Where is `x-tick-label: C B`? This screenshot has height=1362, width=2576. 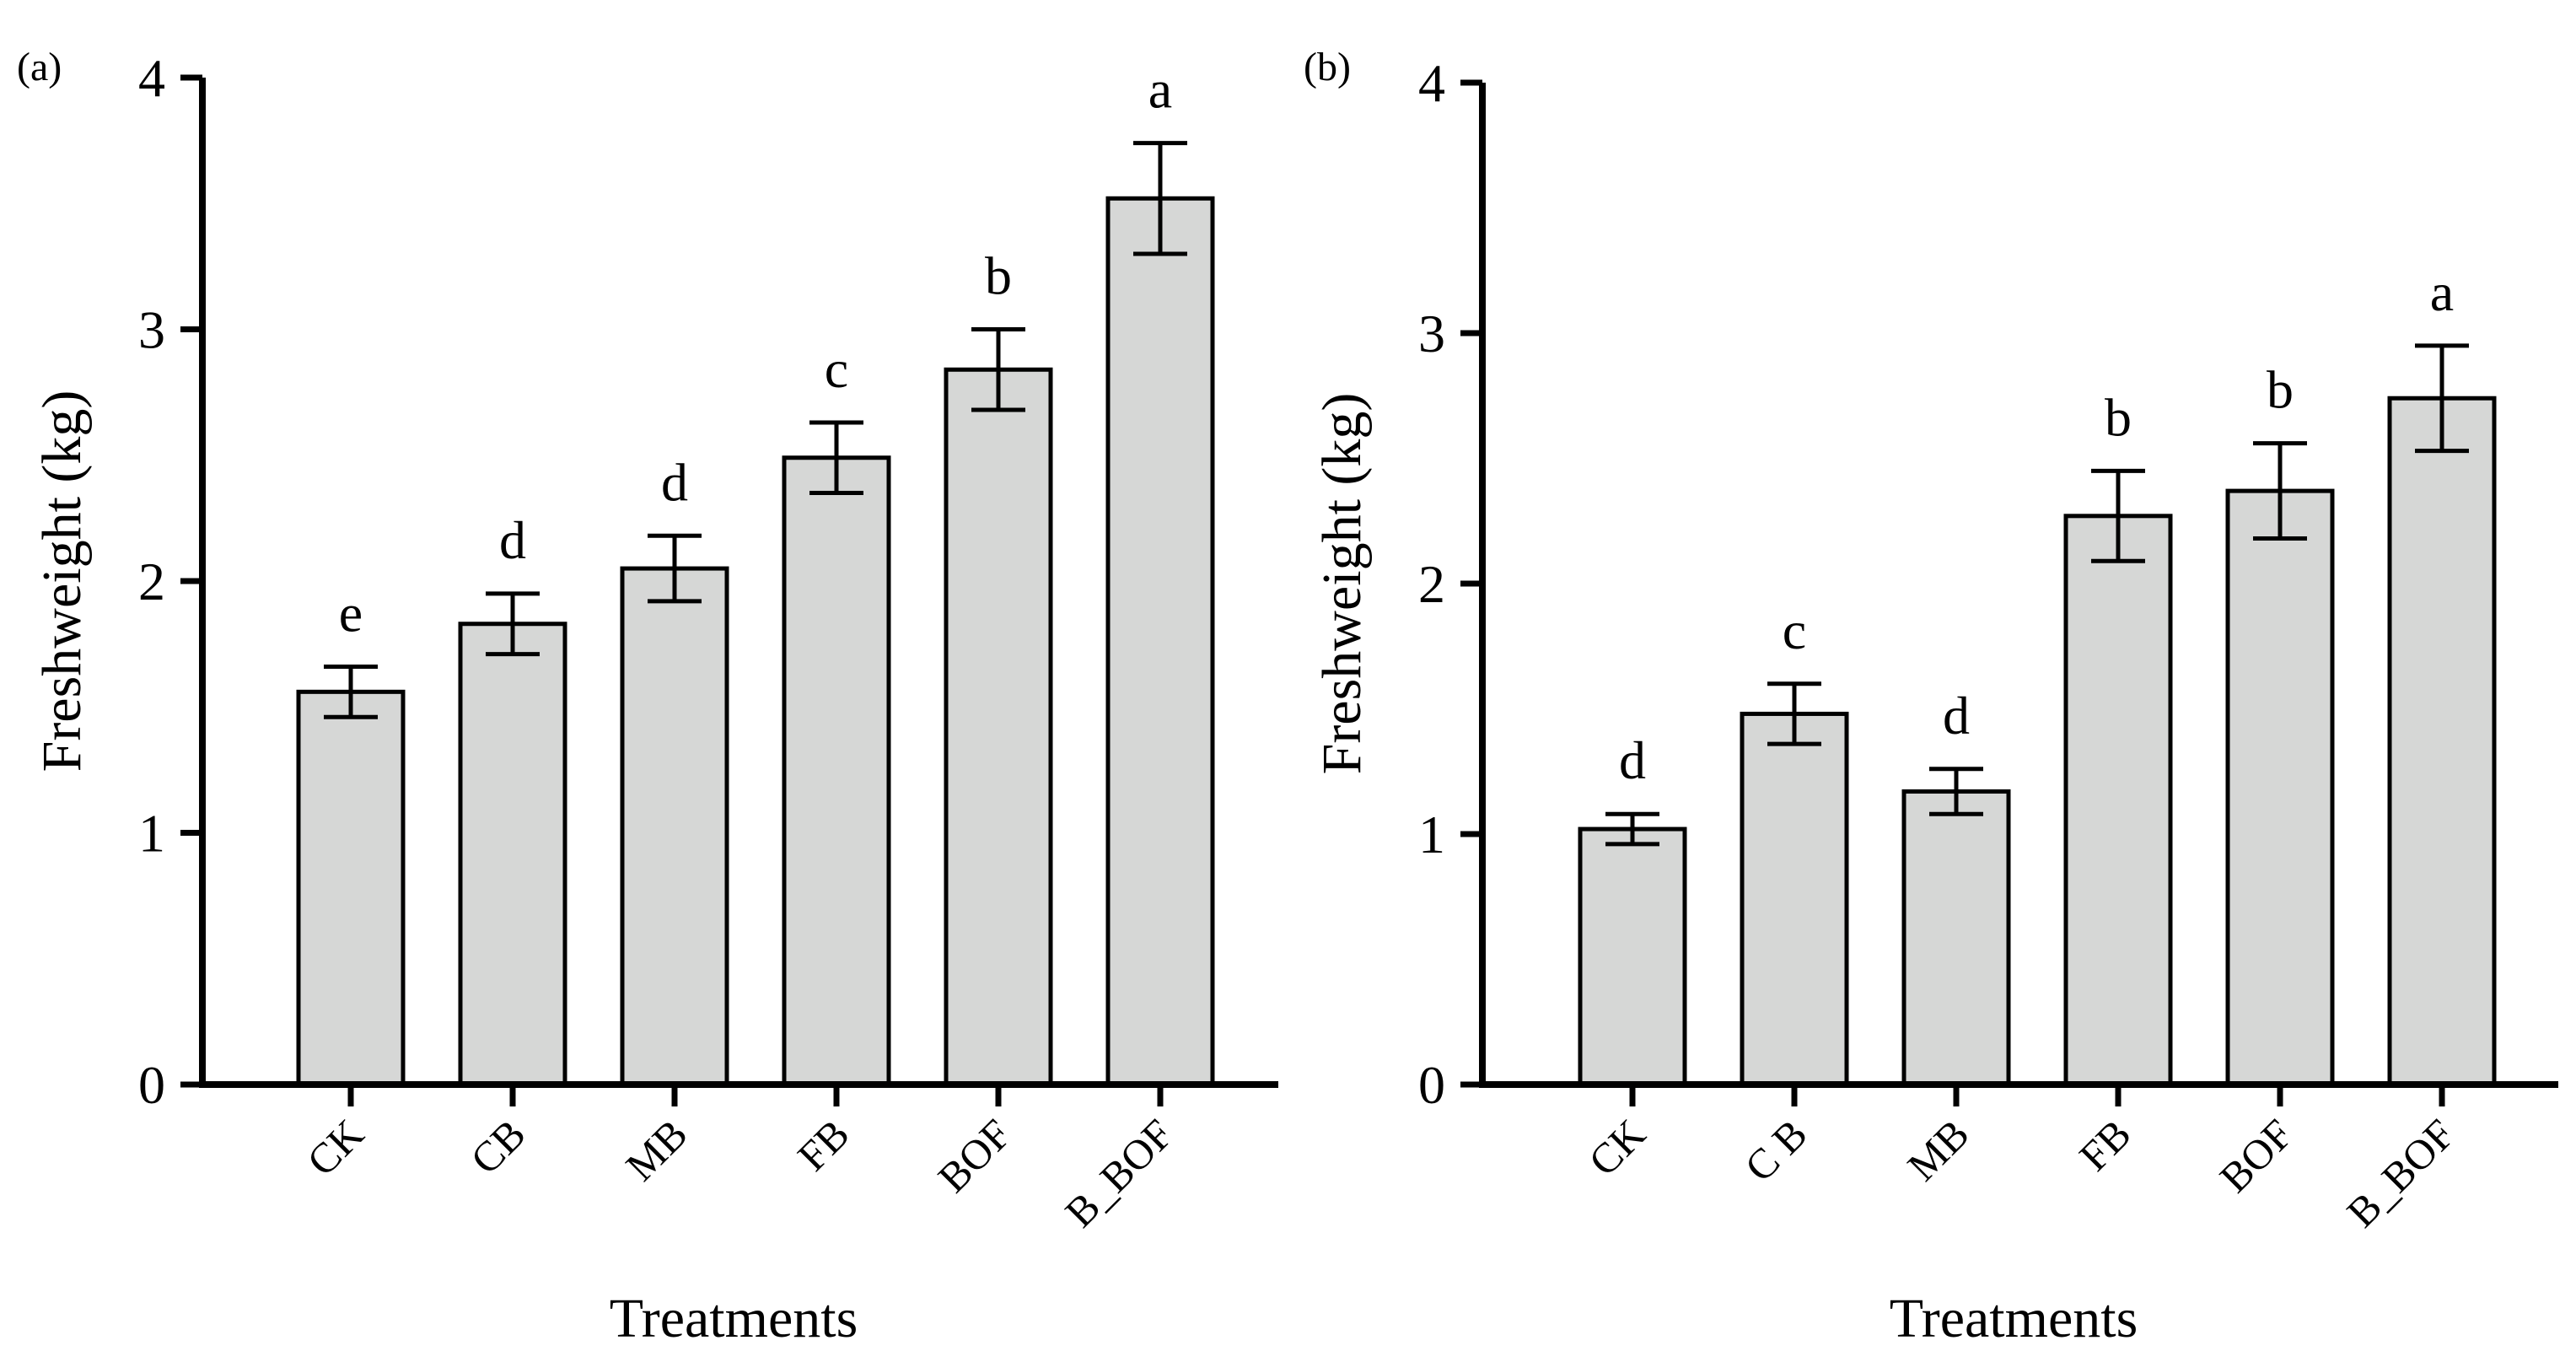
x-tick-label: C B is located at coordinates (1775, 1150).